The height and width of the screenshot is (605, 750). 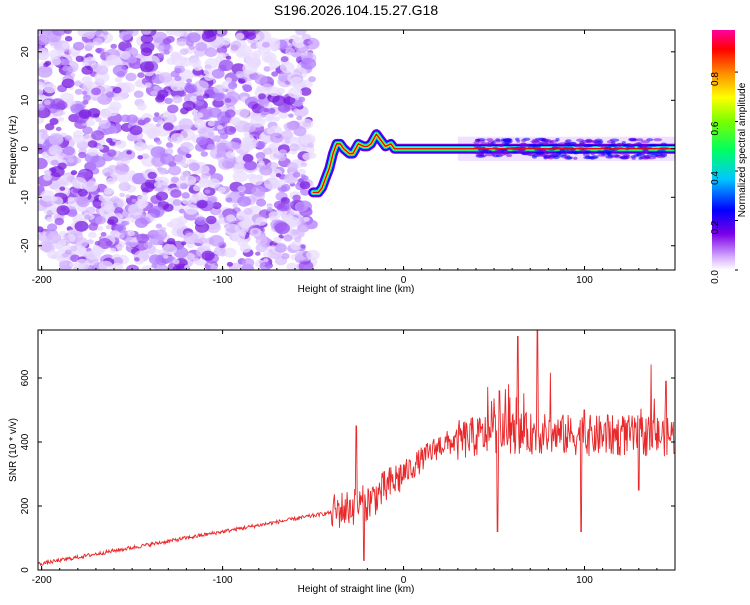 I want to click on colorbar-tick-label: 0.2, so click(x=715, y=227).